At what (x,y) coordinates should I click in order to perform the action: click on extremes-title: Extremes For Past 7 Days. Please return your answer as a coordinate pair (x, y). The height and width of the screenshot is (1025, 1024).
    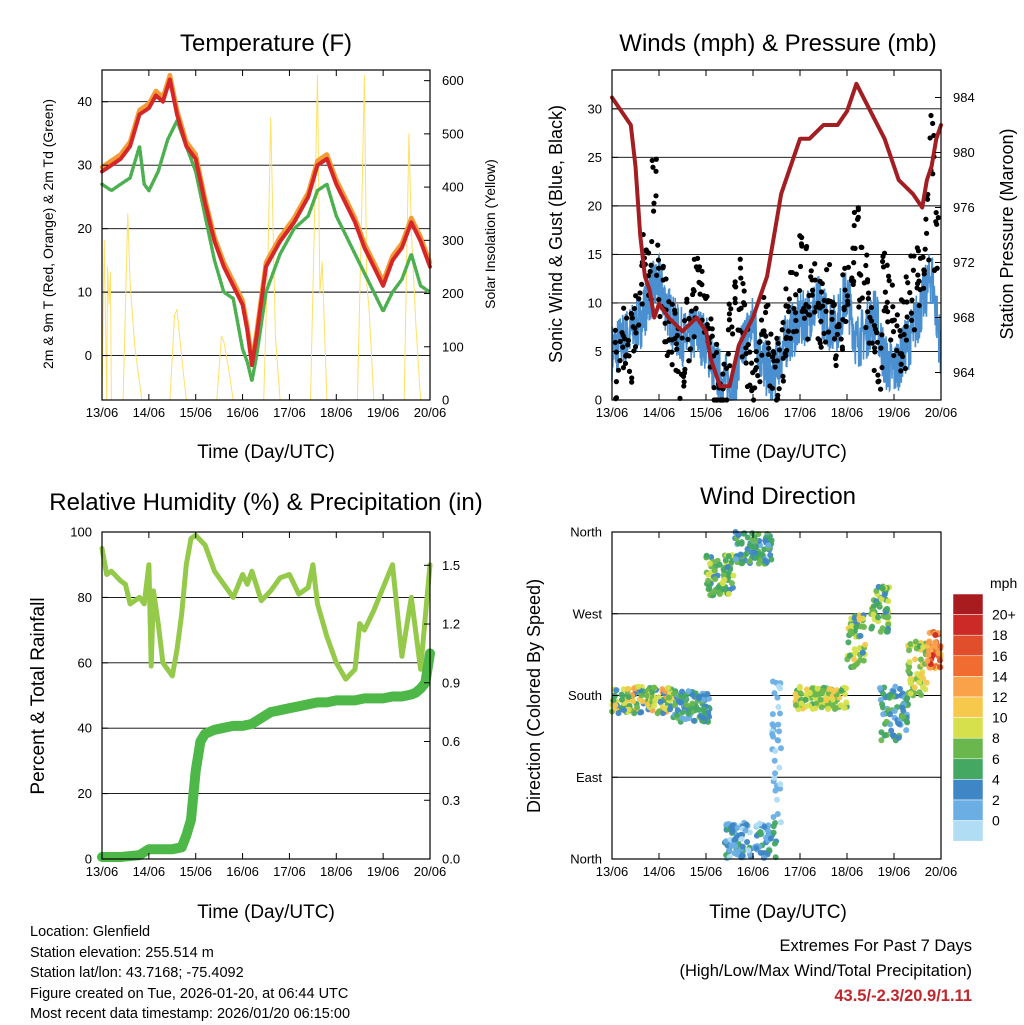
    Looking at the image, I should click on (875, 946).